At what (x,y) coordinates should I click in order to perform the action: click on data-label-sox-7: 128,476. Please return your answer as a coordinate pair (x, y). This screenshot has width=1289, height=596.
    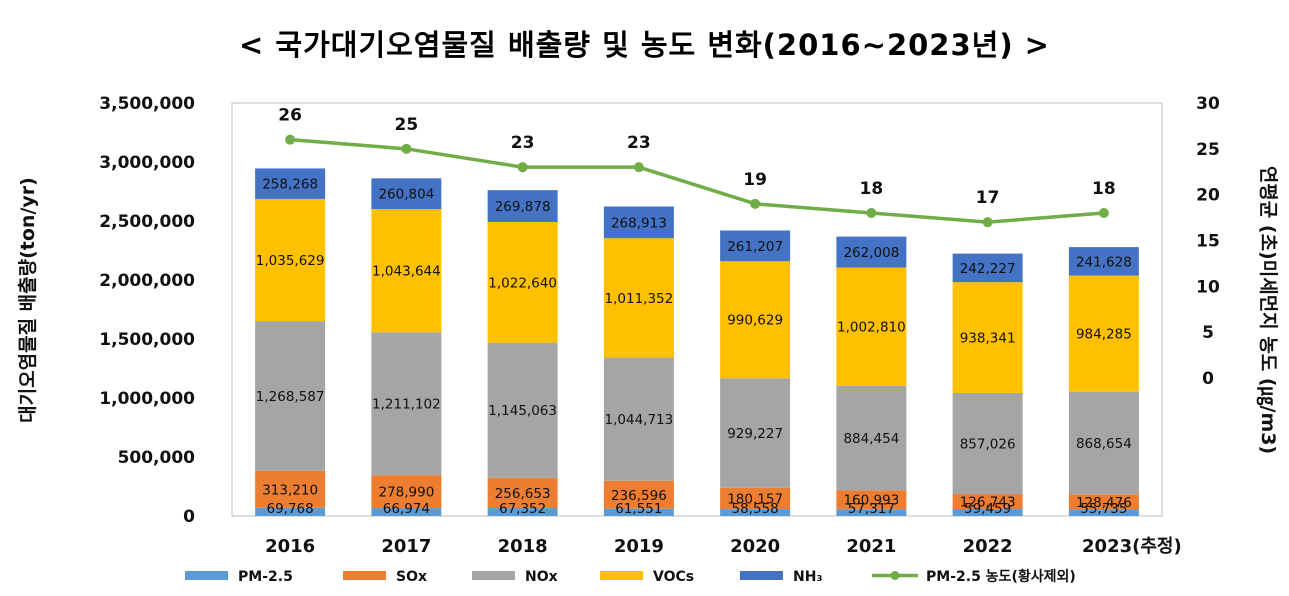
    Looking at the image, I should click on (1104, 503).